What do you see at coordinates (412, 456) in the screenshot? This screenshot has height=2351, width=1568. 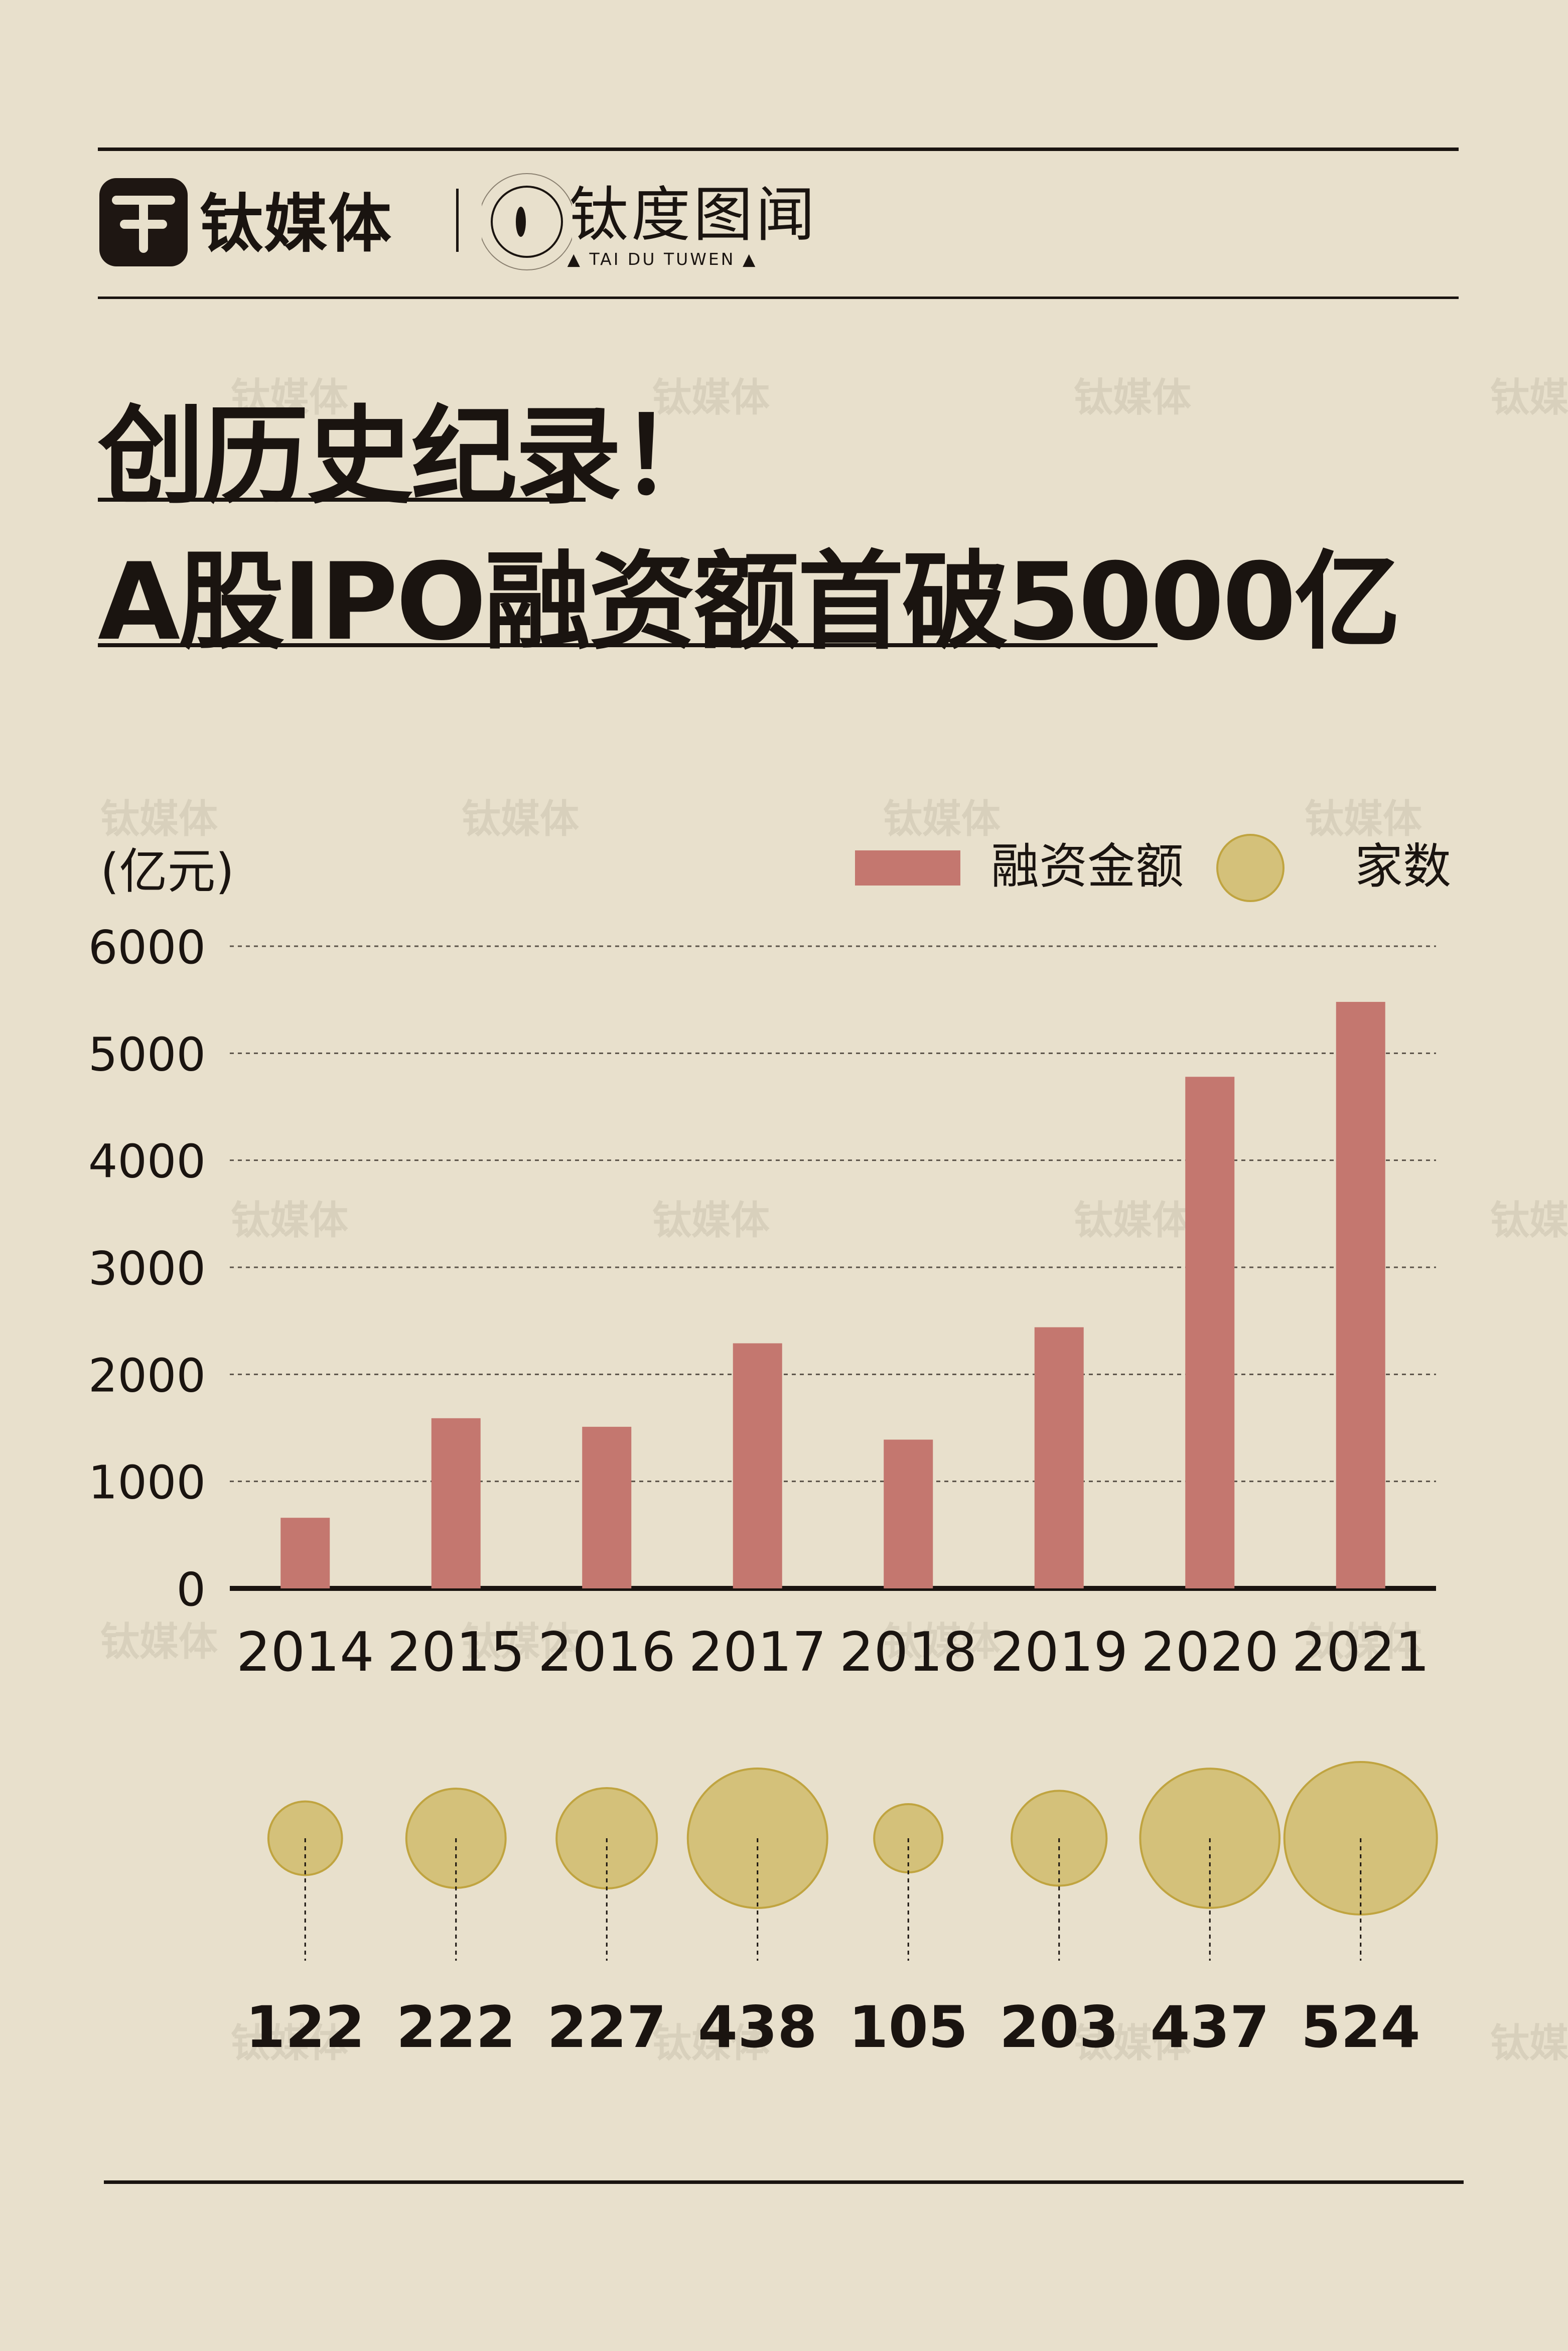 I see `title-line-1: 创历史纪录！` at bounding box center [412, 456].